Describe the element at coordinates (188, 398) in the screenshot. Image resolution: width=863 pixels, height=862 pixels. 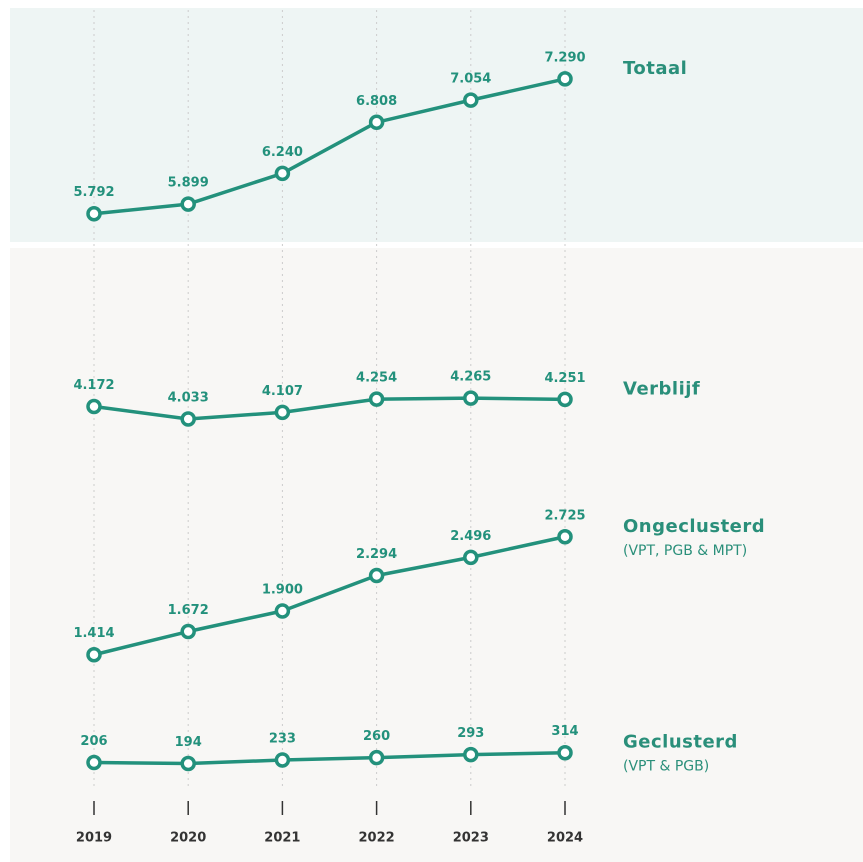
I see `data-label: 4.033` at that location.